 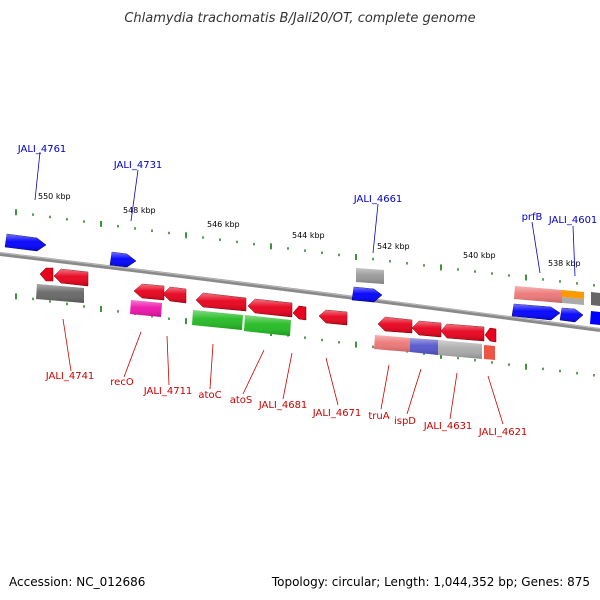 I want to click on gene-label: JALI_4601, so click(x=573, y=220).